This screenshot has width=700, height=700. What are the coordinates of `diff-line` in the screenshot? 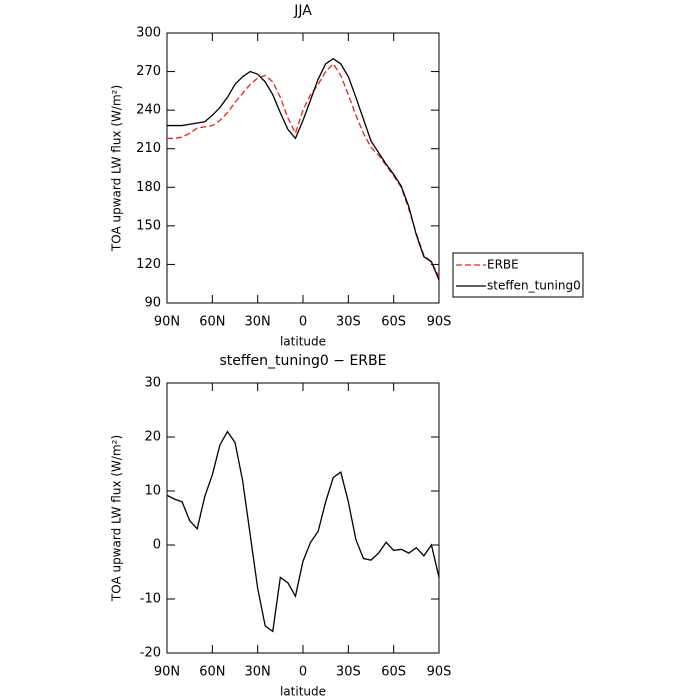 It's located at (303, 531).